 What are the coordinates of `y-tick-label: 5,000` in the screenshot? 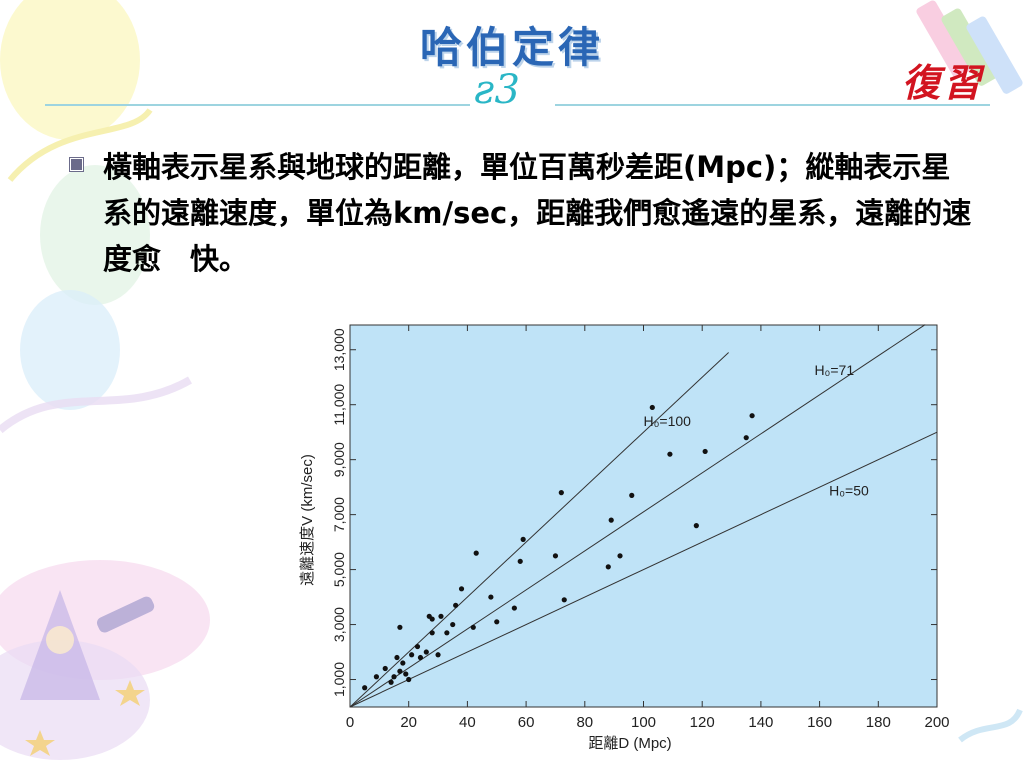 It's located at (339, 569).